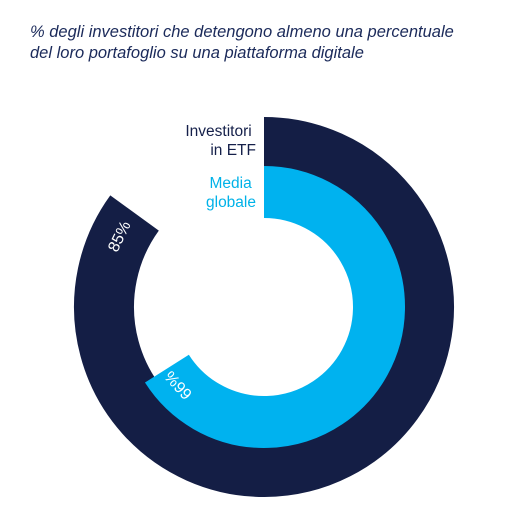  Describe the element at coordinates (233, 150) in the screenshot. I see `series-label-investitori-etf-line-2: in ETF` at that location.